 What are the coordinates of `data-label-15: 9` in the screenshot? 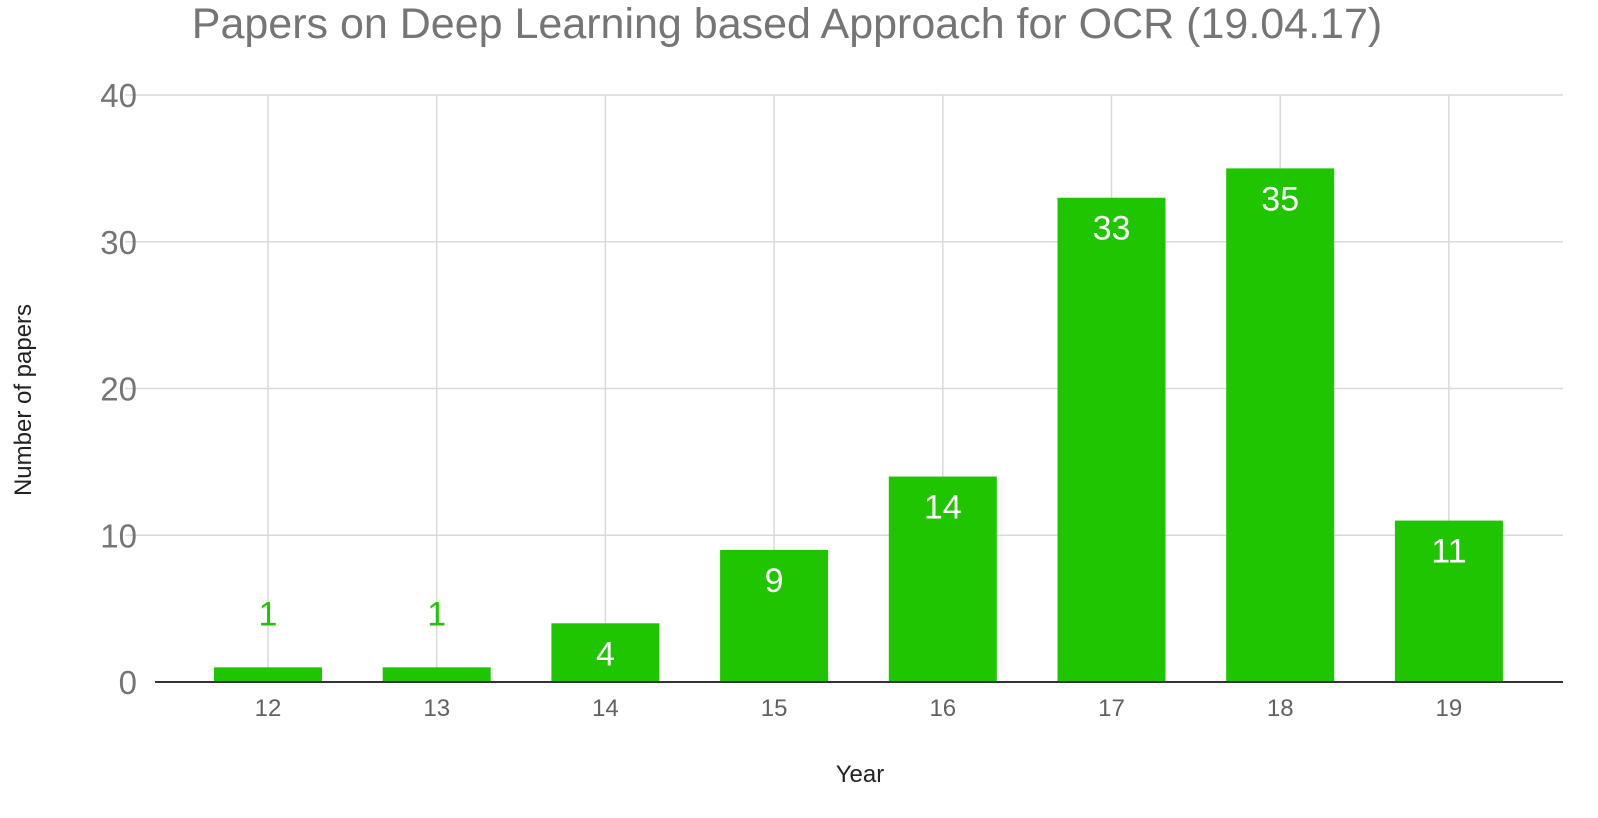 It's located at (774, 581).